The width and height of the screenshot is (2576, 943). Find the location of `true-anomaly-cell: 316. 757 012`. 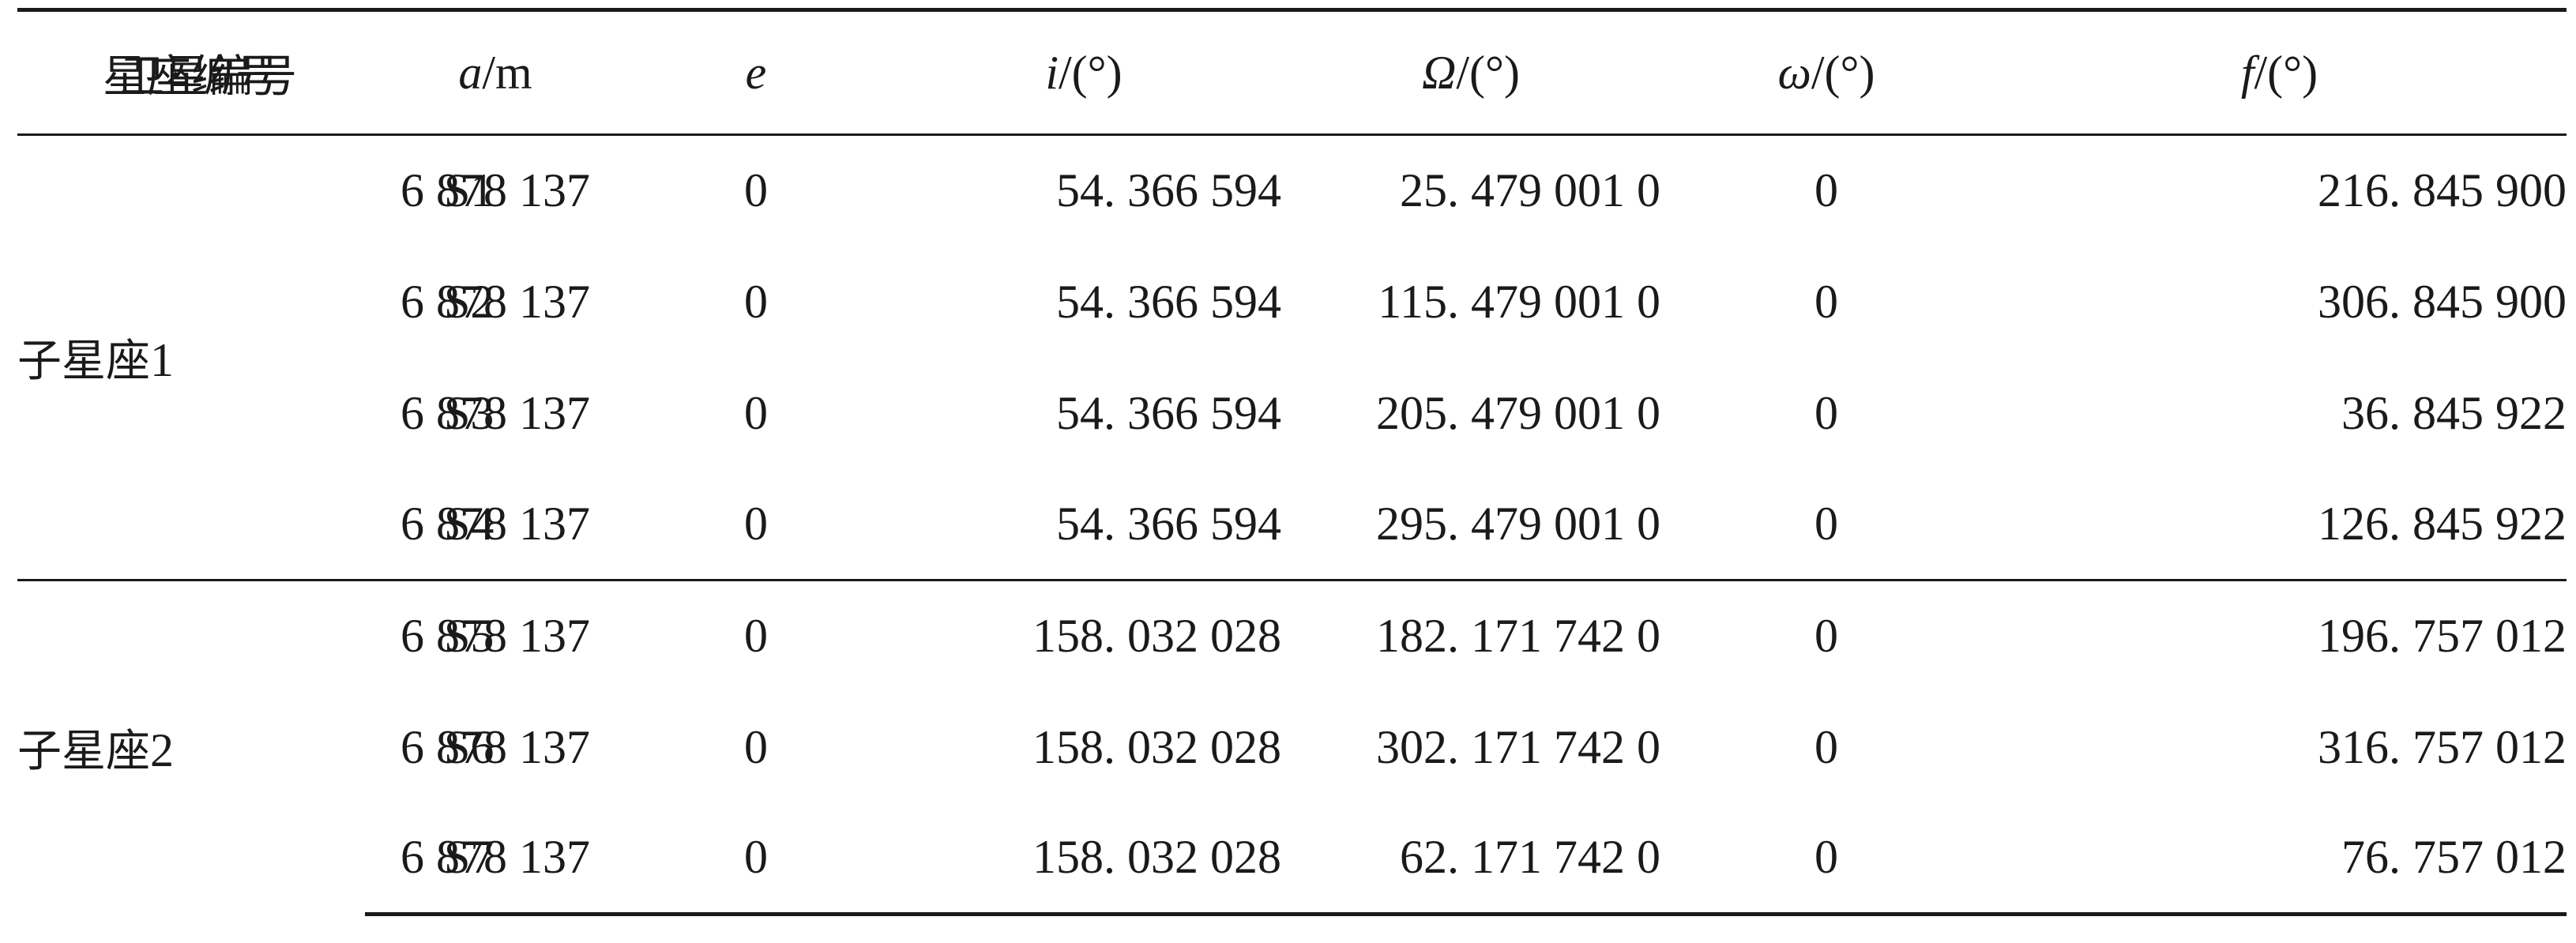

true-anomaly-cell: 316. 757 012 is located at coordinates (2442, 746).